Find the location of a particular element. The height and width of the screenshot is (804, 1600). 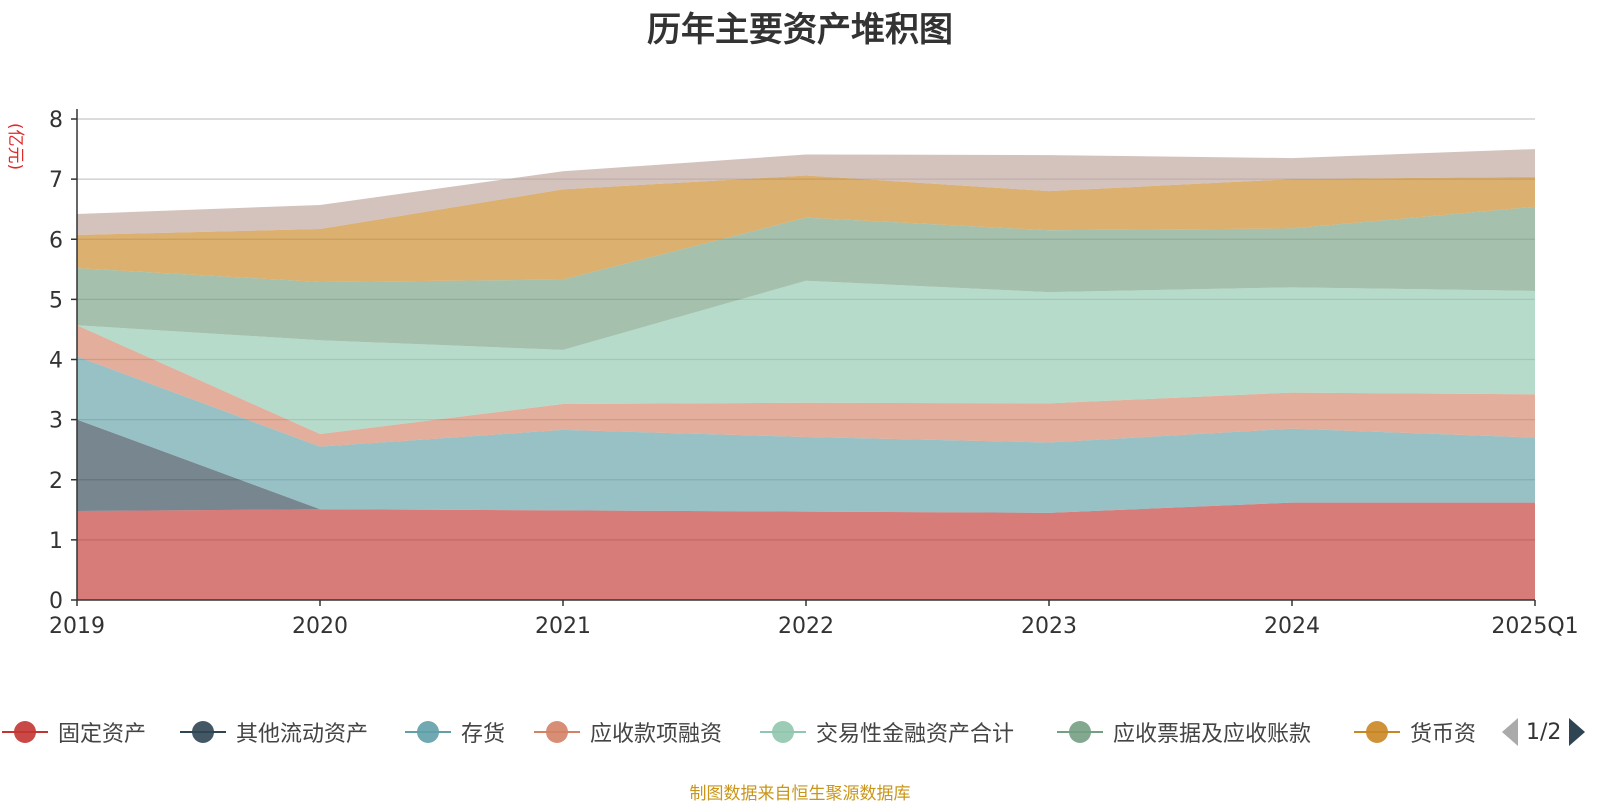

legend-label: 应收款项融资 is located at coordinates (656, 734).